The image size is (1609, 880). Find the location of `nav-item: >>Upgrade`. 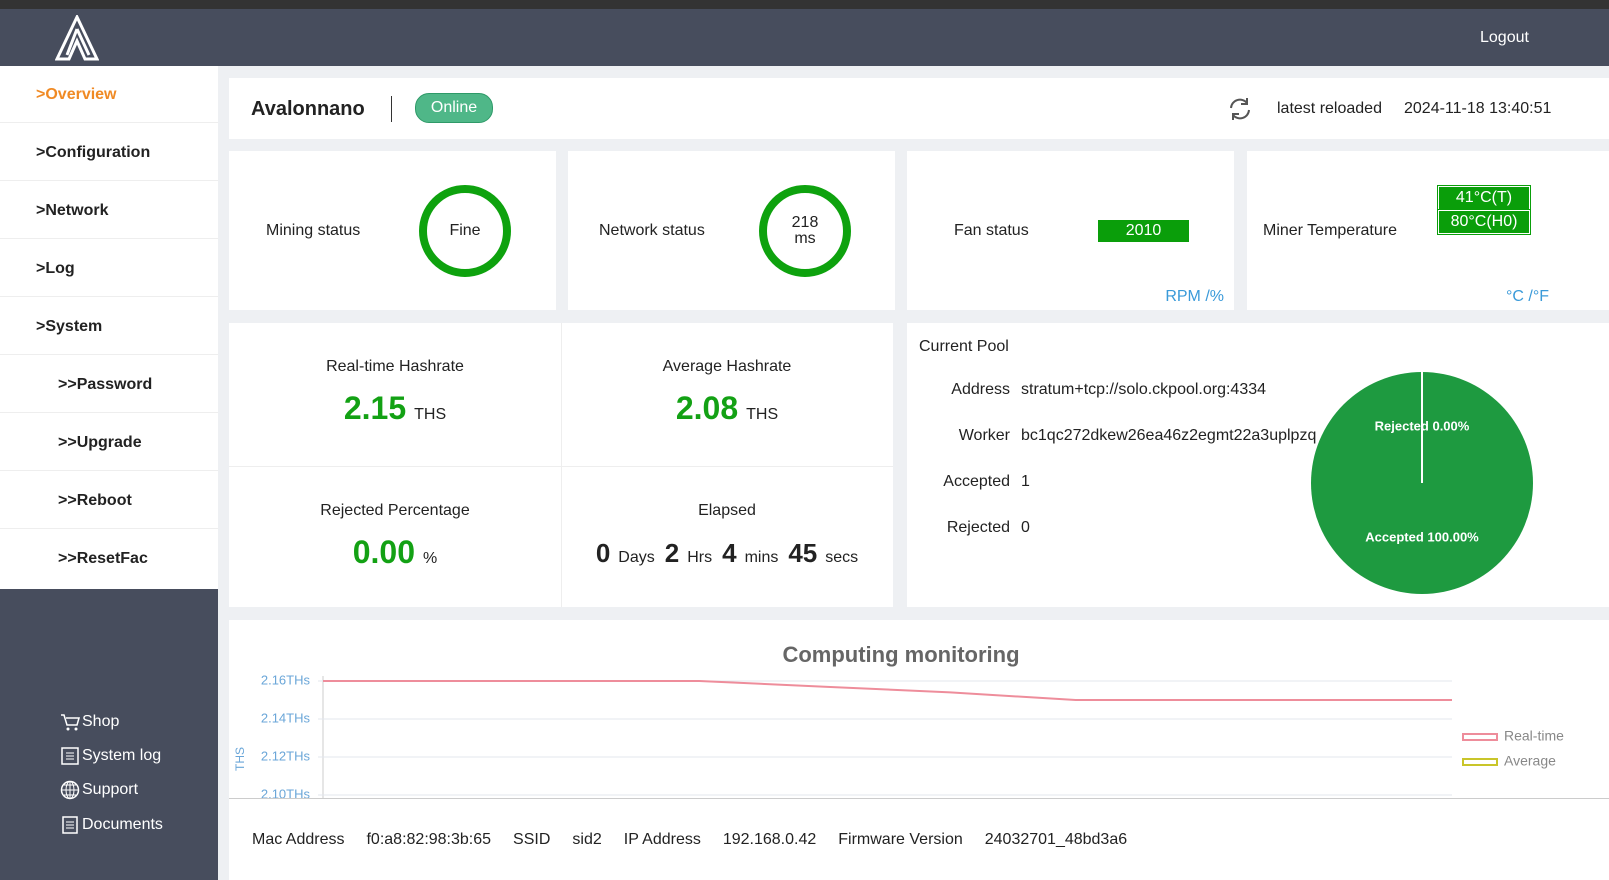

nav-item: >>Upgrade is located at coordinates (109, 442).